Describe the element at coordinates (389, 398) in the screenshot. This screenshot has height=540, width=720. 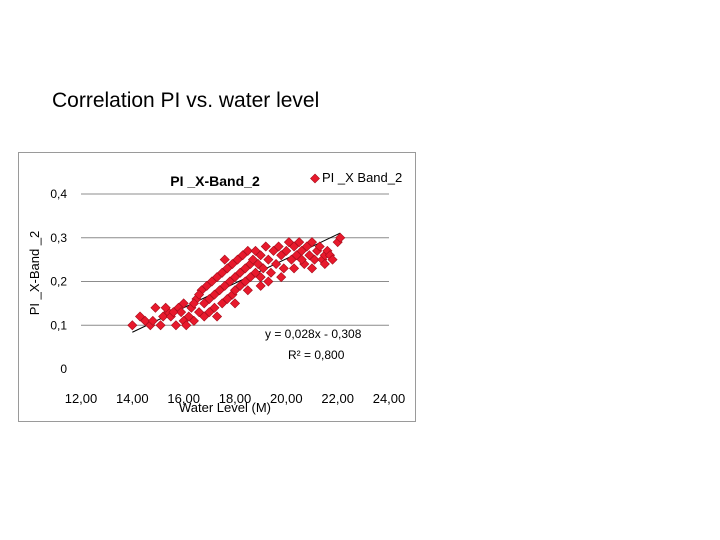
I see `x-tick-label: 24,00` at that location.